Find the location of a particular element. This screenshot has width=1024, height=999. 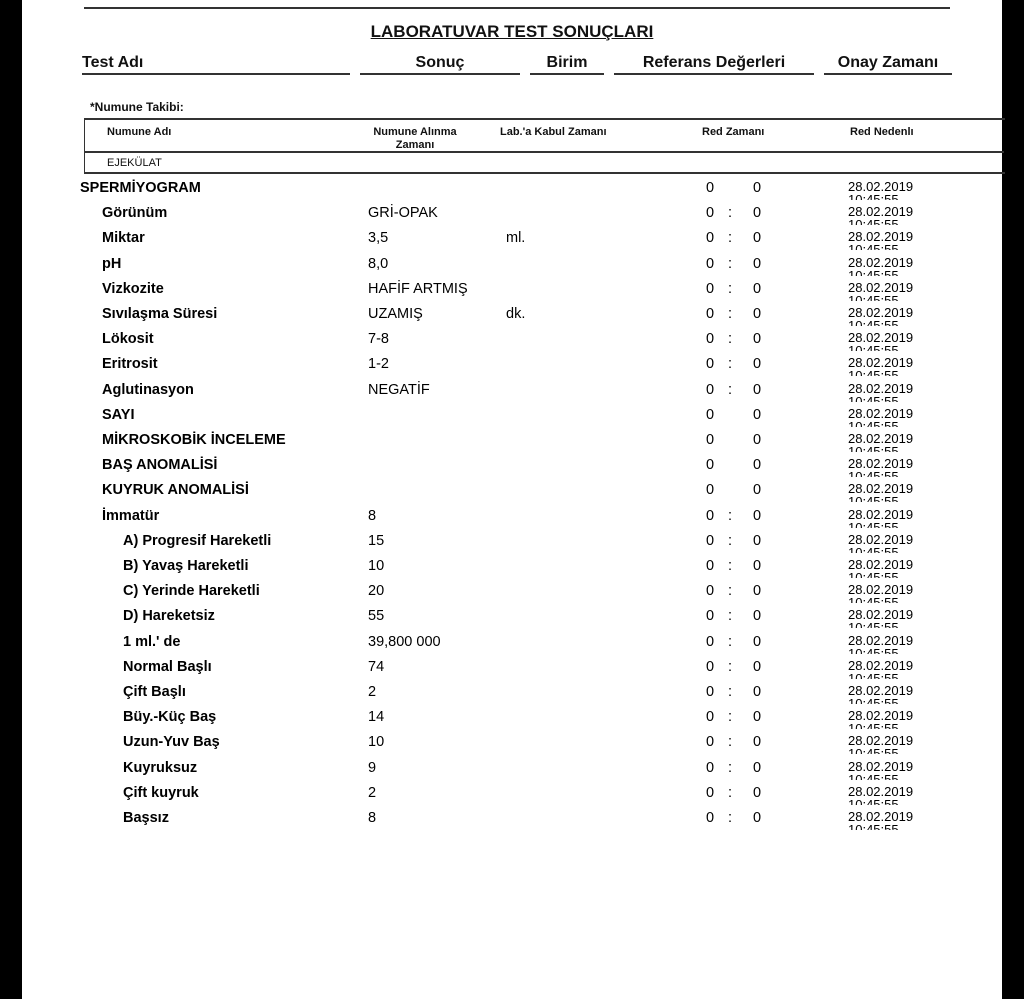

result-value: HAFİF ARTMIŞ is located at coordinates (418, 288).